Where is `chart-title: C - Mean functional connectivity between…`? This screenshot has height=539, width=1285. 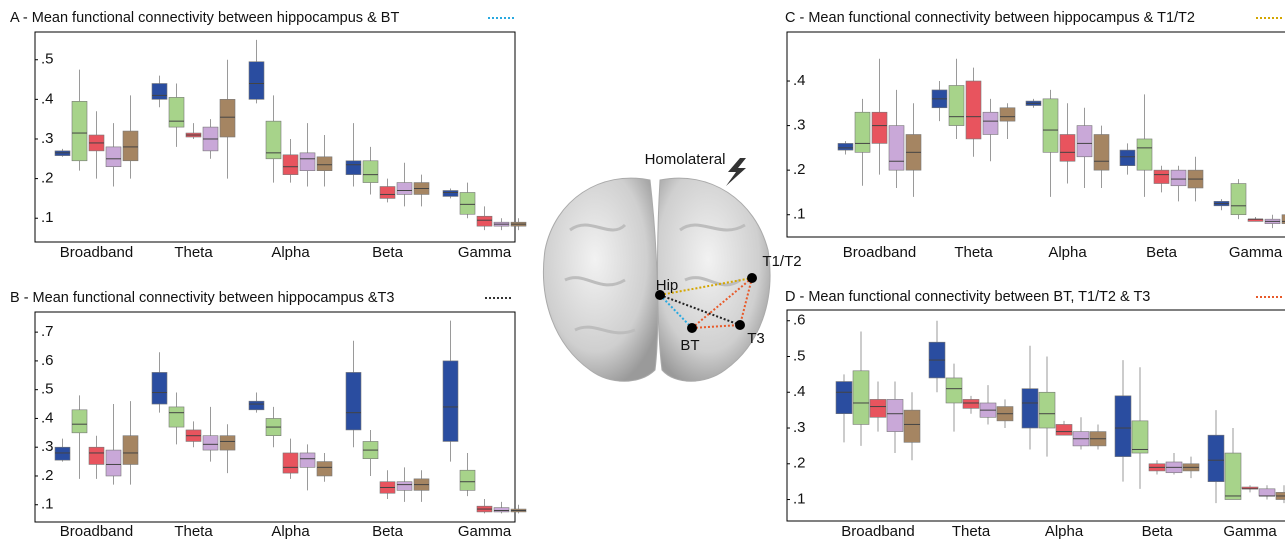 chart-title: C - Mean functional connectivity between… is located at coordinates (990, 18).